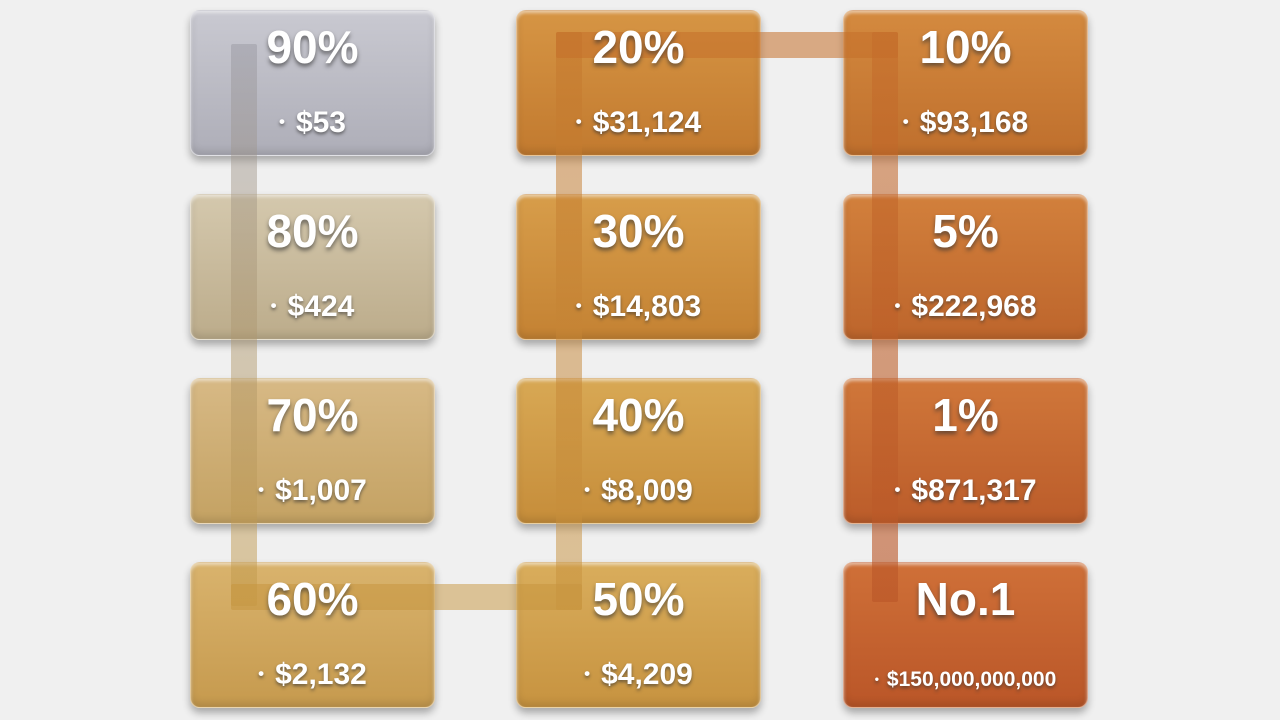 Image resolution: width=1280 pixels, height=720 pixels. I want to click on value-text: $14,803, so click(647, 306).